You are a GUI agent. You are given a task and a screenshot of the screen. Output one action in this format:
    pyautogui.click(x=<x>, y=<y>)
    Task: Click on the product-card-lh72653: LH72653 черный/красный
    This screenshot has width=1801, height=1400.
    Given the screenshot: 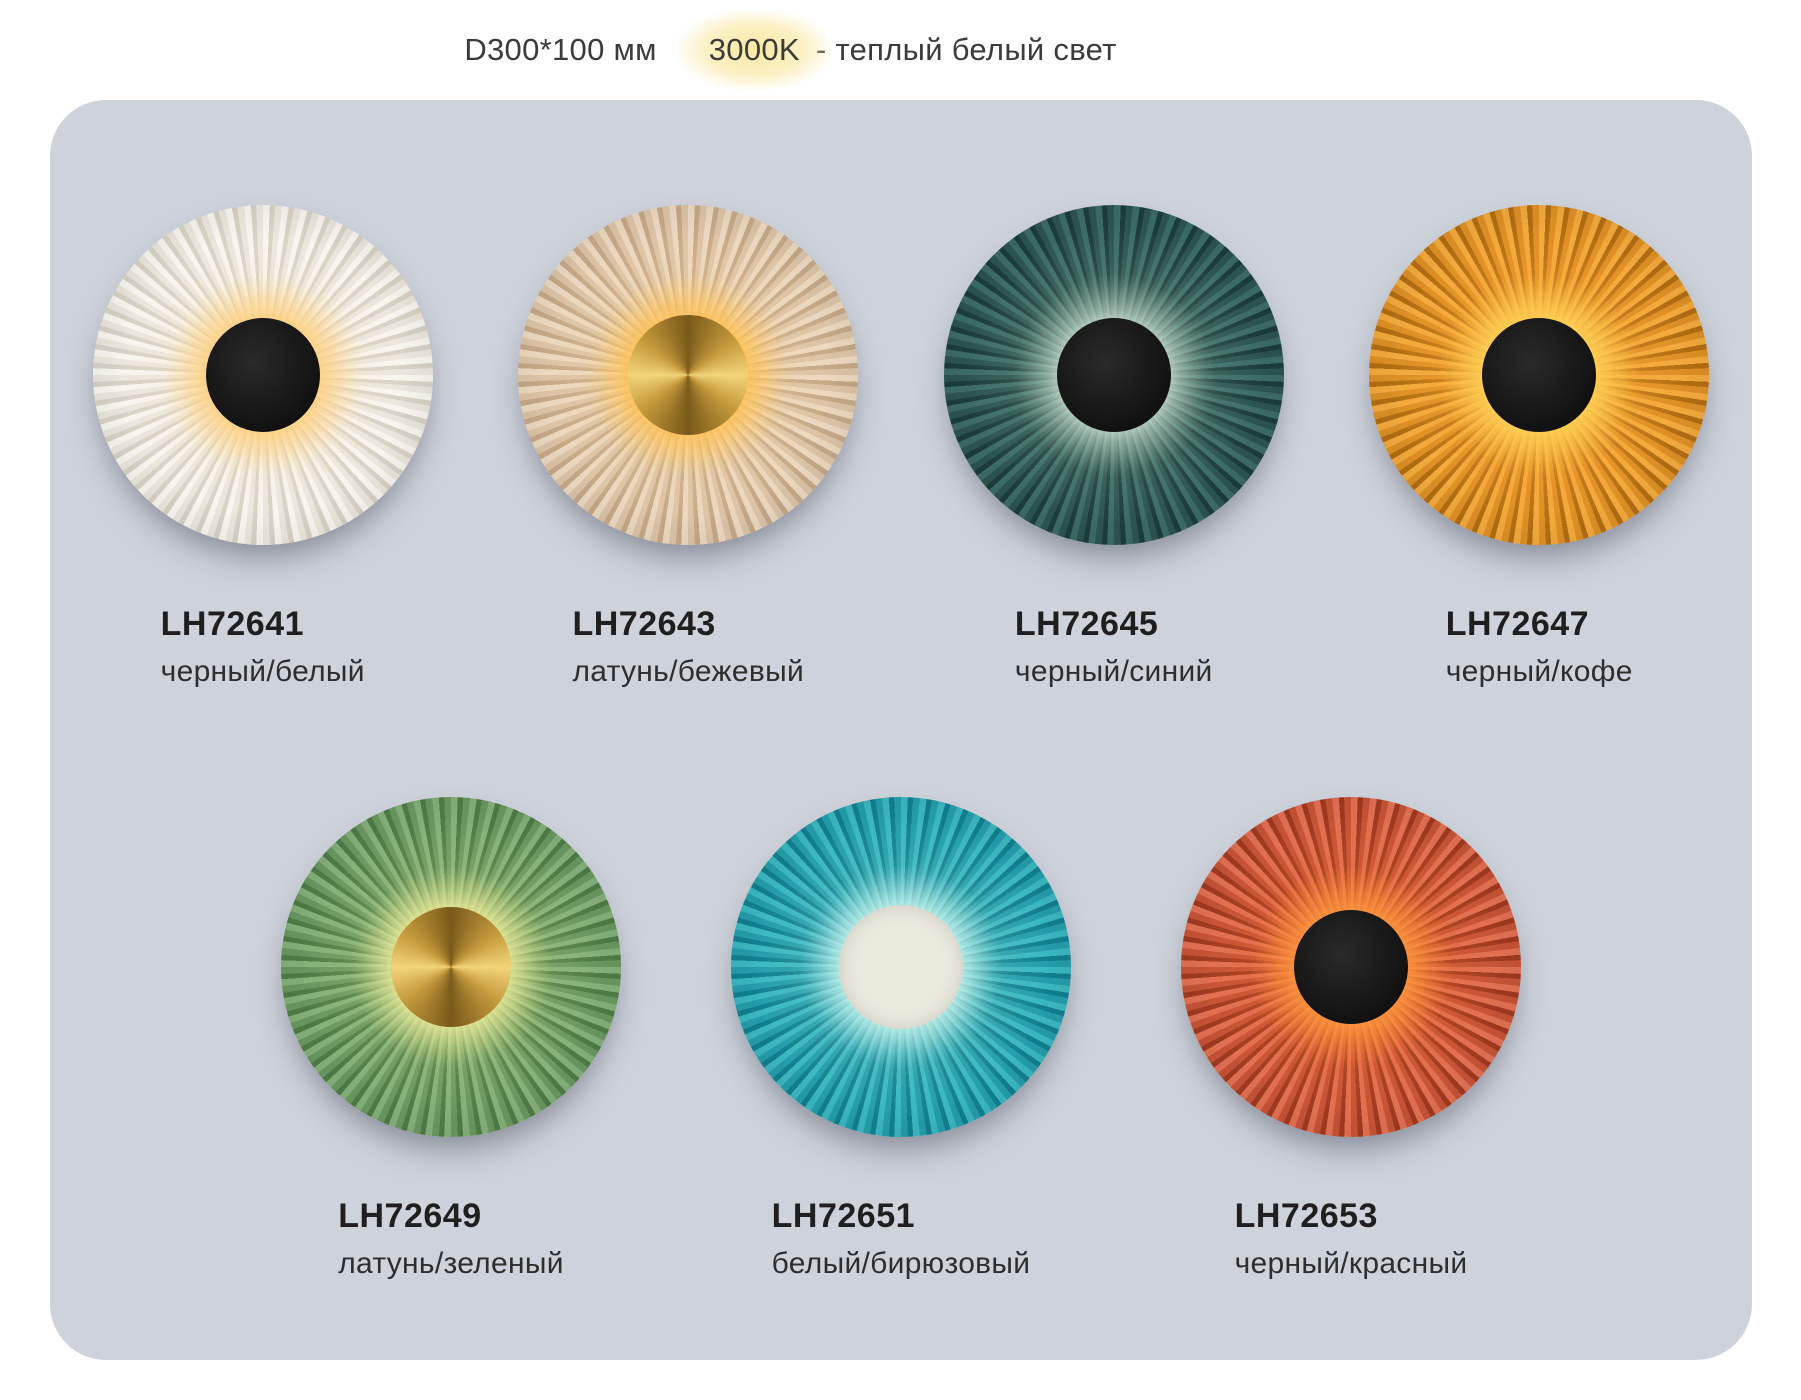 What is the action you would take?
    pyautogui.click(x=1351, y=1039)
    